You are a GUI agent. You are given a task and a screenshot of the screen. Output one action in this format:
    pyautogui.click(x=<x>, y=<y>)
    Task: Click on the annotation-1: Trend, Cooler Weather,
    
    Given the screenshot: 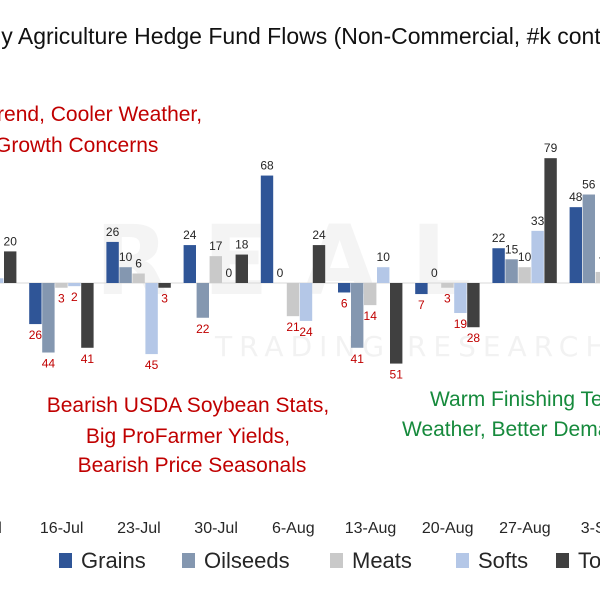 What is the action you would take?
    pyautogui.click(x=101, y=114)
    